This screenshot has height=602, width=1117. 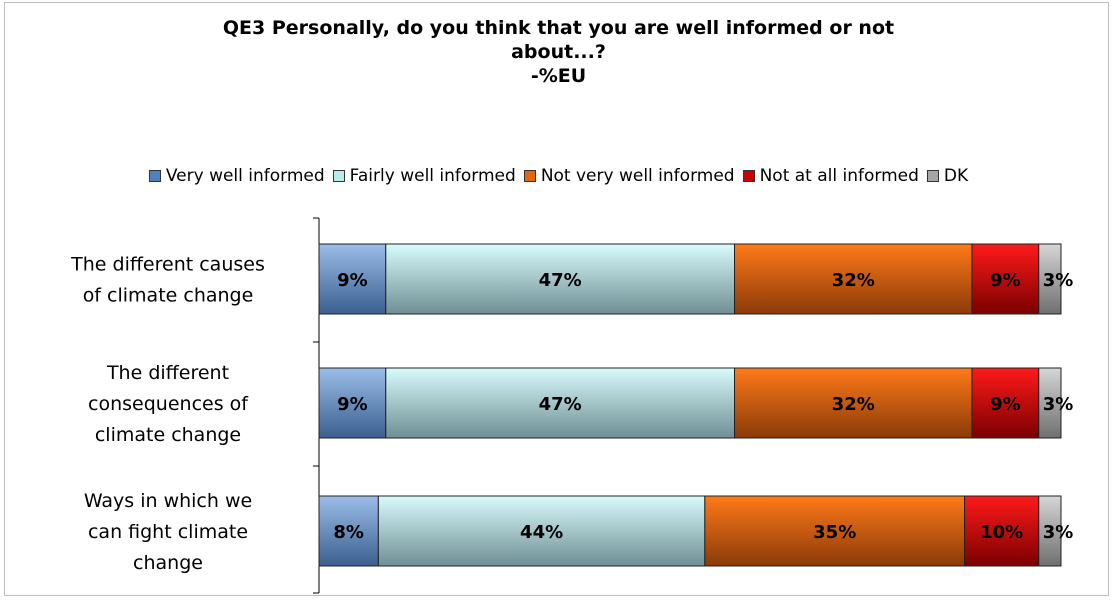 I want to click on legend-item-dk: DK, so click(x=947, y=176).